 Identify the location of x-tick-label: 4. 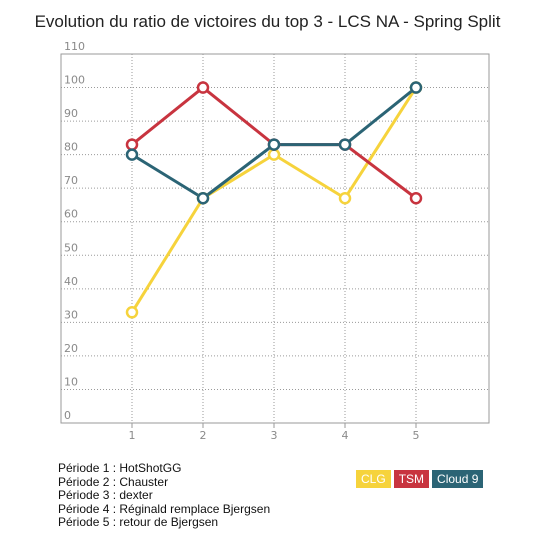
(345, 435).